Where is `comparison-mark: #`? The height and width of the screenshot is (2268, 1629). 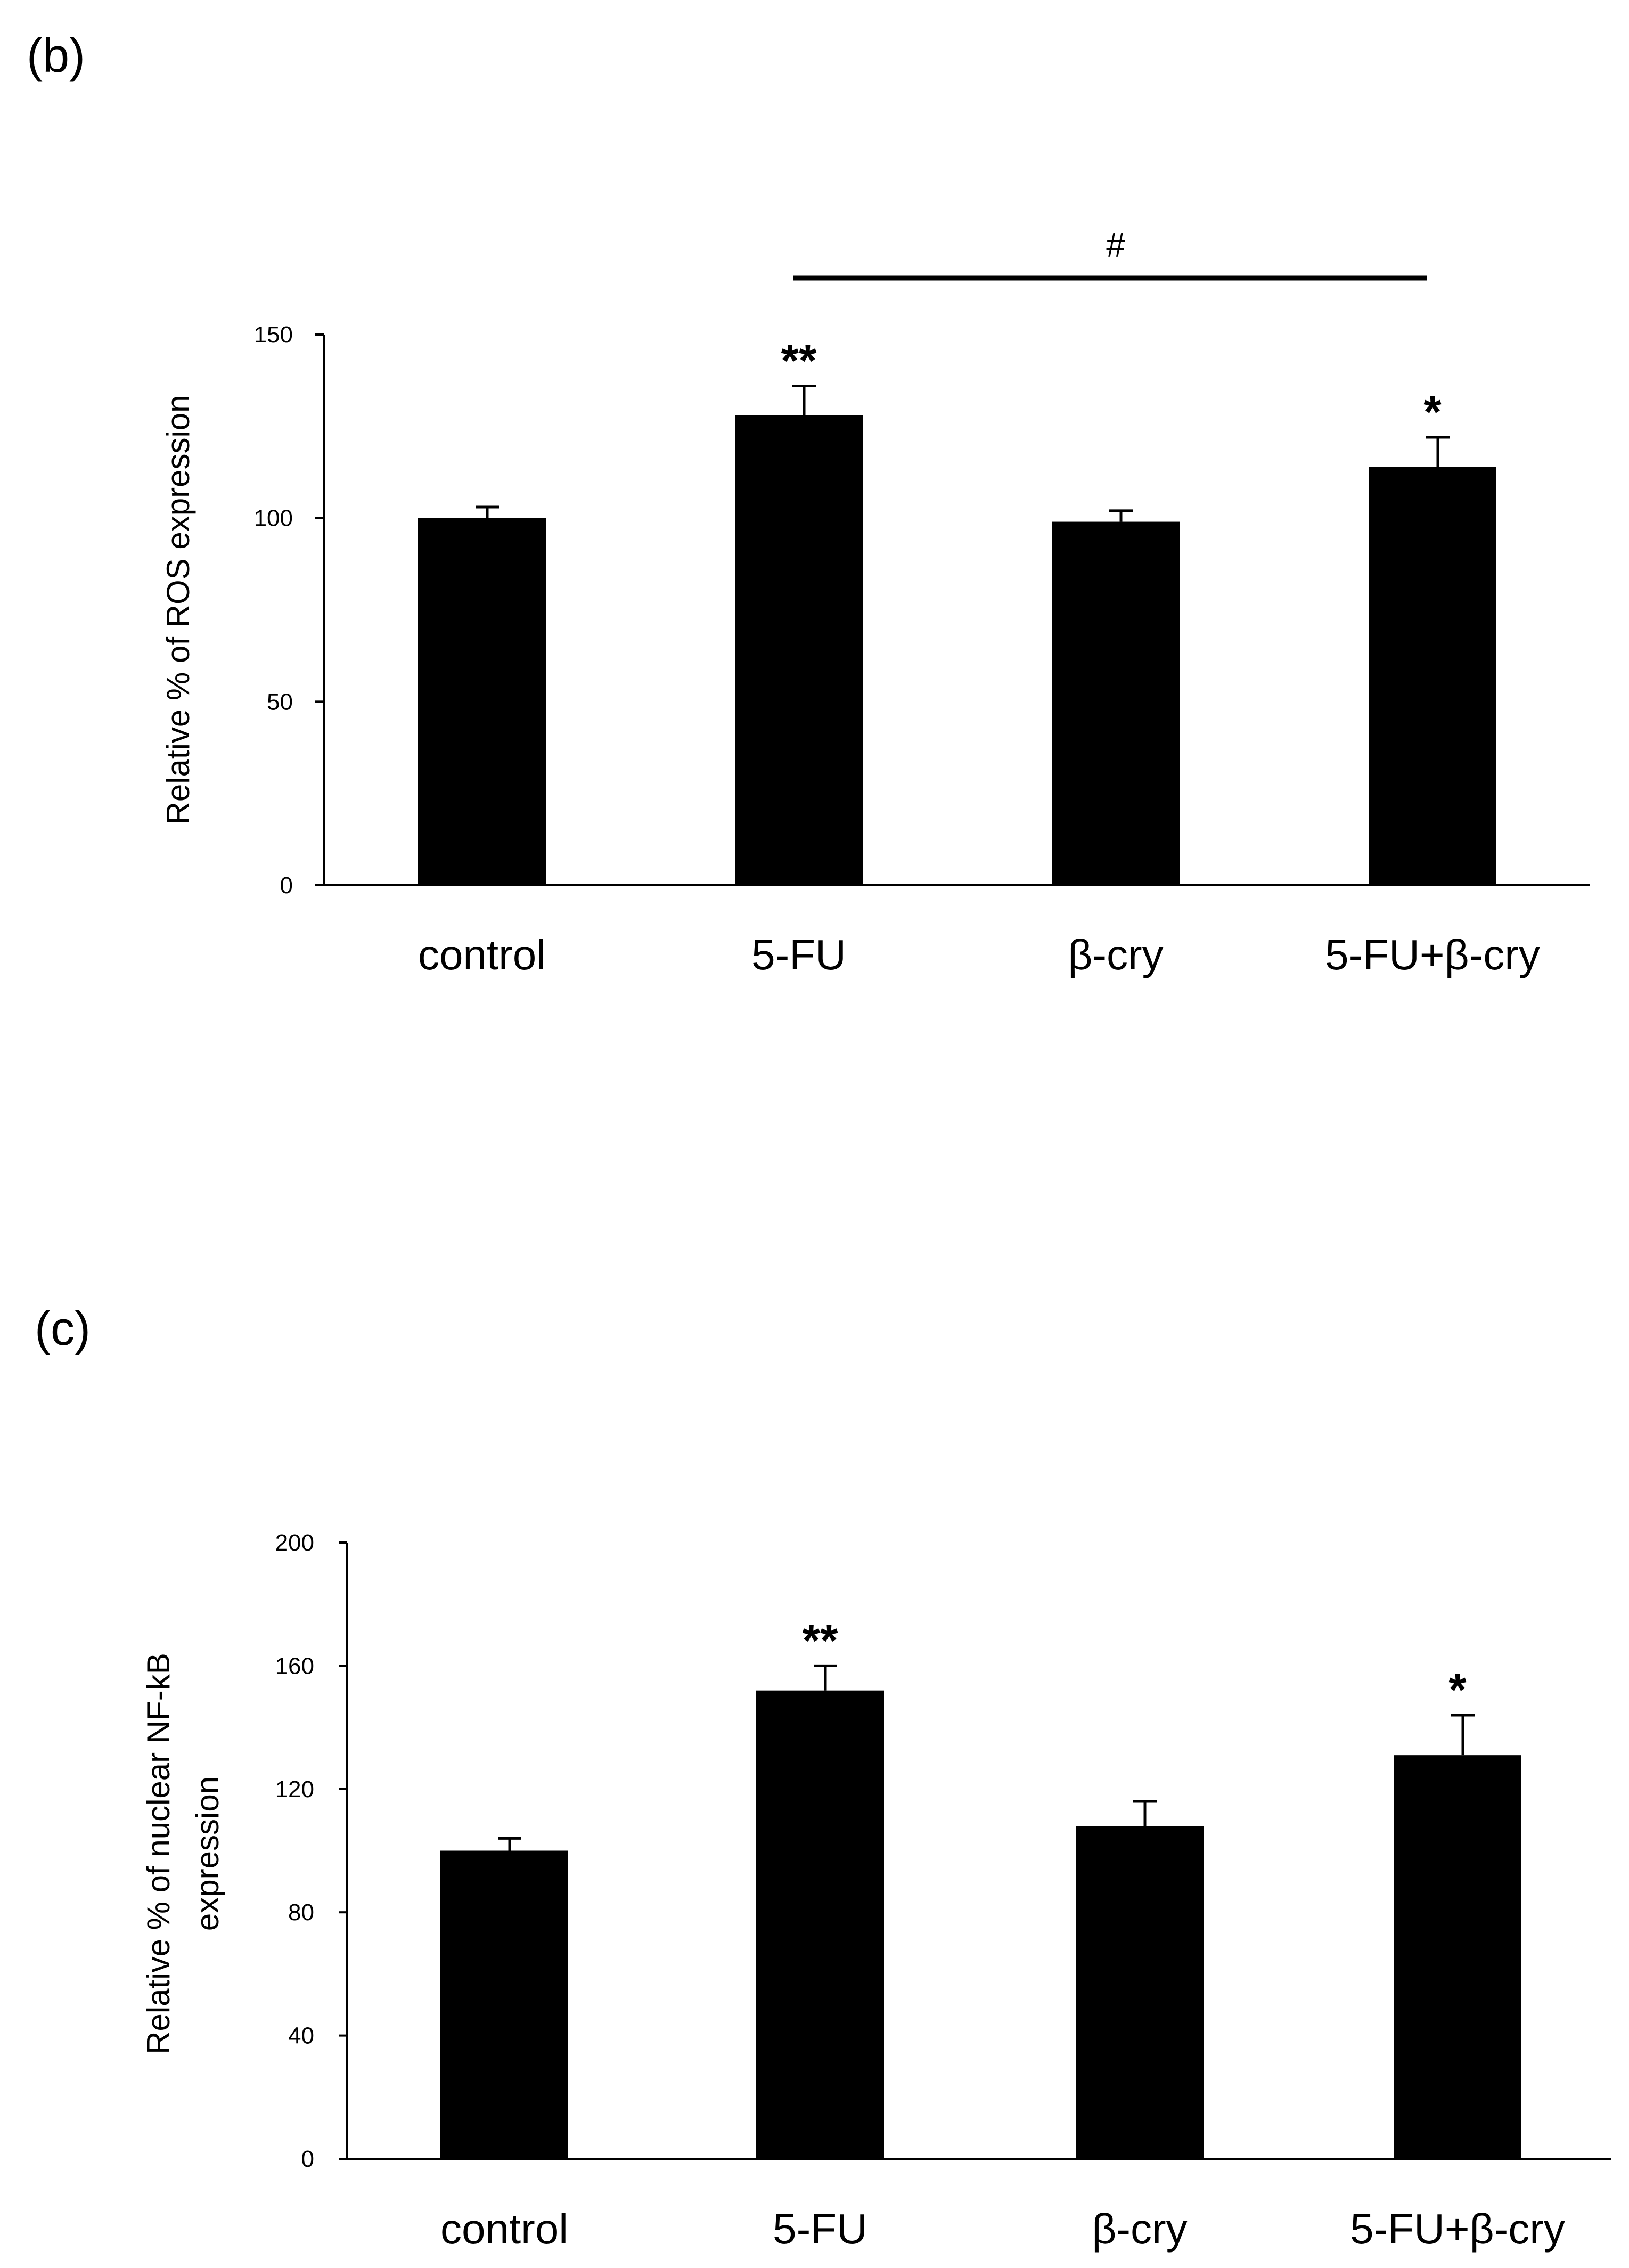 comparison-mark: # is located at coordinates (1115, 245).